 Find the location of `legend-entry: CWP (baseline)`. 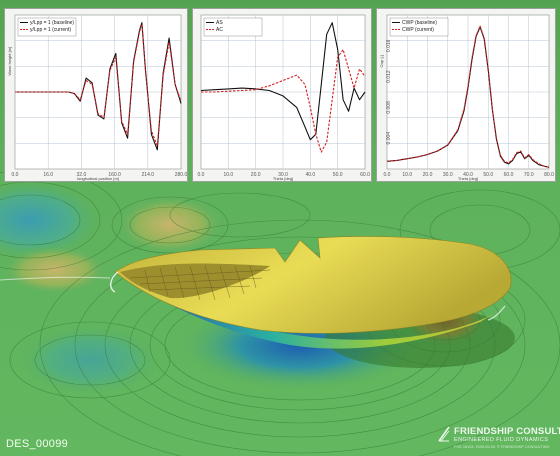

legend-entry: CWP (baseline) is located at coordinates (419, 23).